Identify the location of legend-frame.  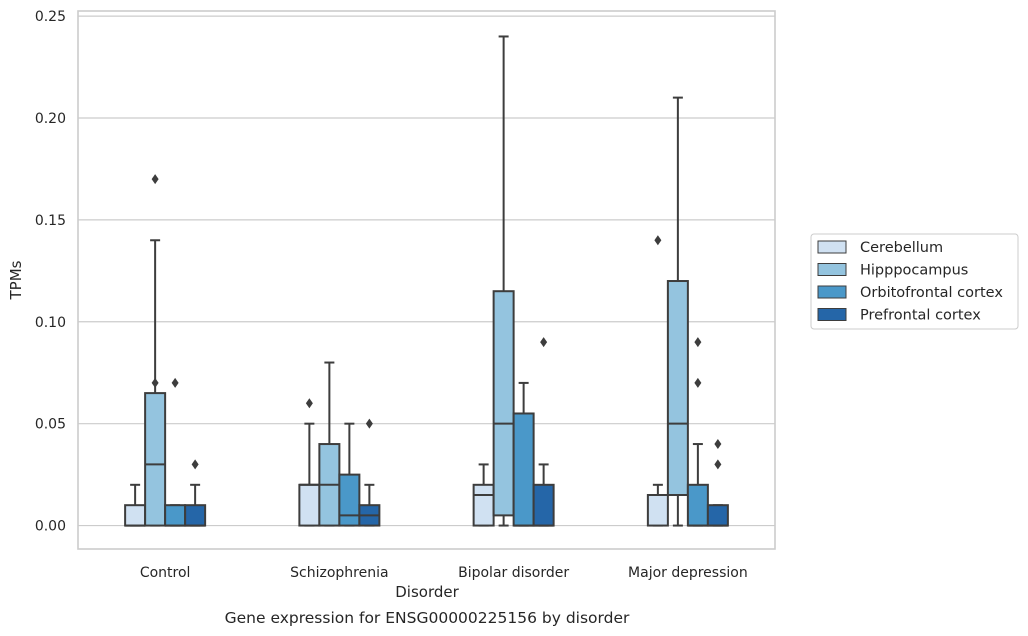
(914, 281).